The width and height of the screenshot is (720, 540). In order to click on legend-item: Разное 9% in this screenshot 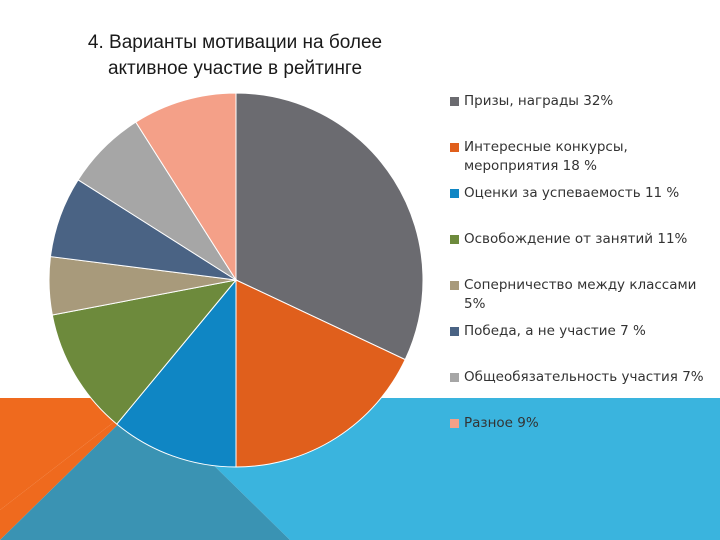, I will do `click(580, 423)`.